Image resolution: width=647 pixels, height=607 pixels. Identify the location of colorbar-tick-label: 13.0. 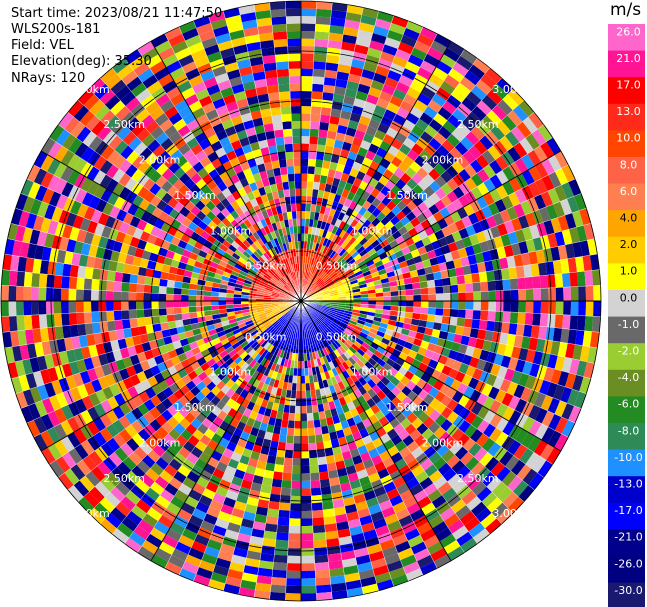
(628, 111).